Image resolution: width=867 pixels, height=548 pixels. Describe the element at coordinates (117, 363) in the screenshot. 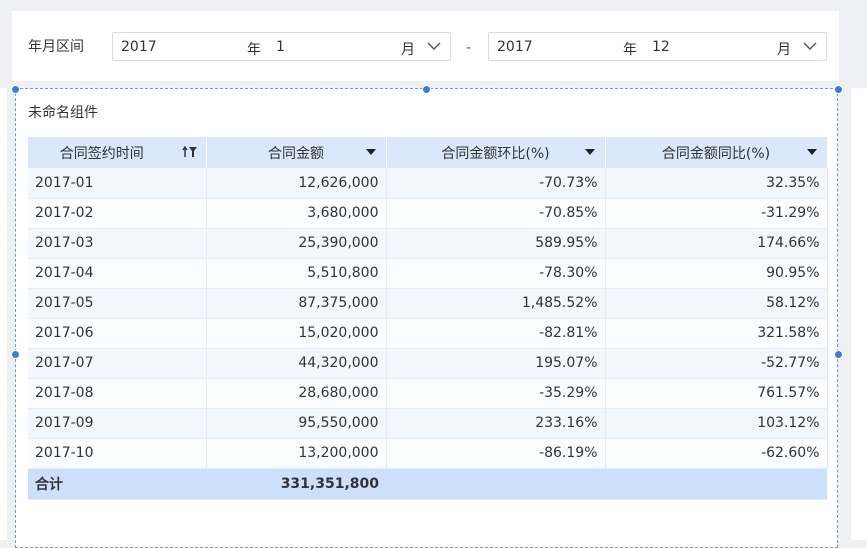

I see `date-cell: 2017-07` at that location.